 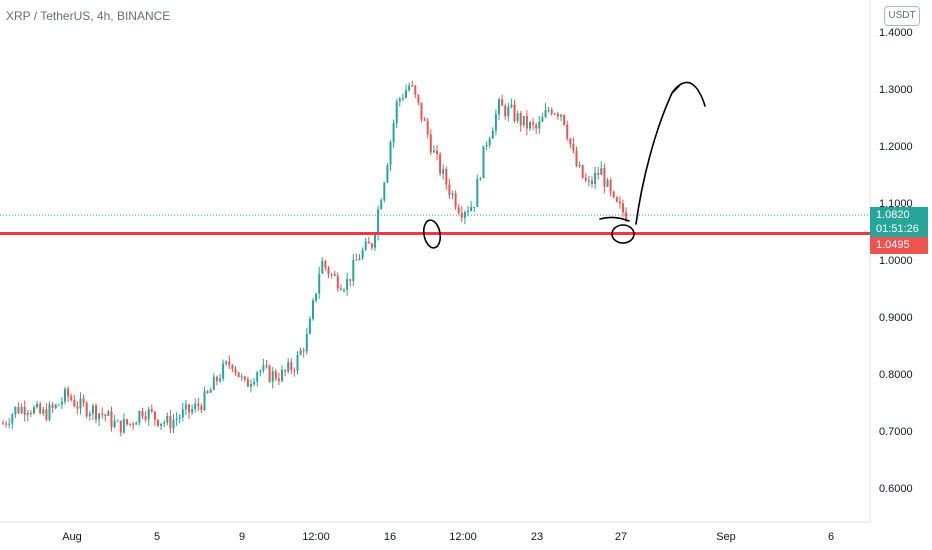 I want to click on x-tick-label: 16, so click(x=390, y=537).